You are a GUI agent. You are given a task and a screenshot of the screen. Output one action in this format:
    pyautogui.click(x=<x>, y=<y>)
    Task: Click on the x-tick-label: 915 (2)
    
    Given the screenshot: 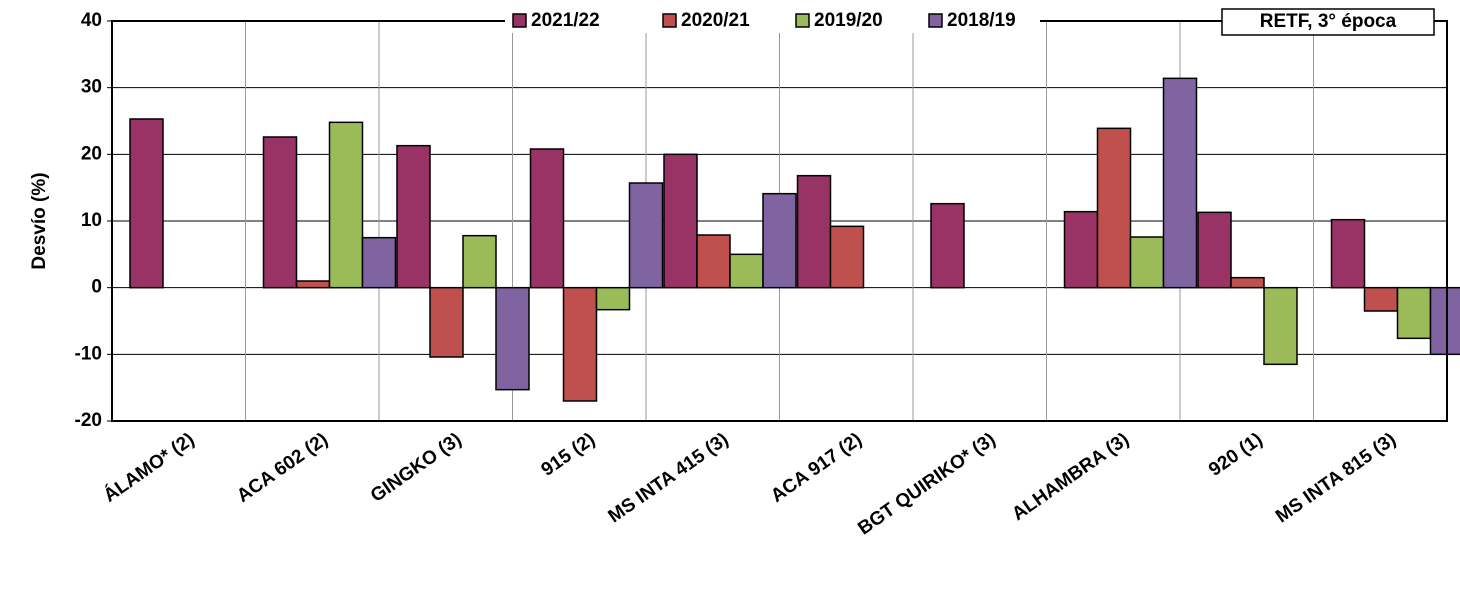 What is the action you would take?
    pyautogui.click(x=568, y=455)
    